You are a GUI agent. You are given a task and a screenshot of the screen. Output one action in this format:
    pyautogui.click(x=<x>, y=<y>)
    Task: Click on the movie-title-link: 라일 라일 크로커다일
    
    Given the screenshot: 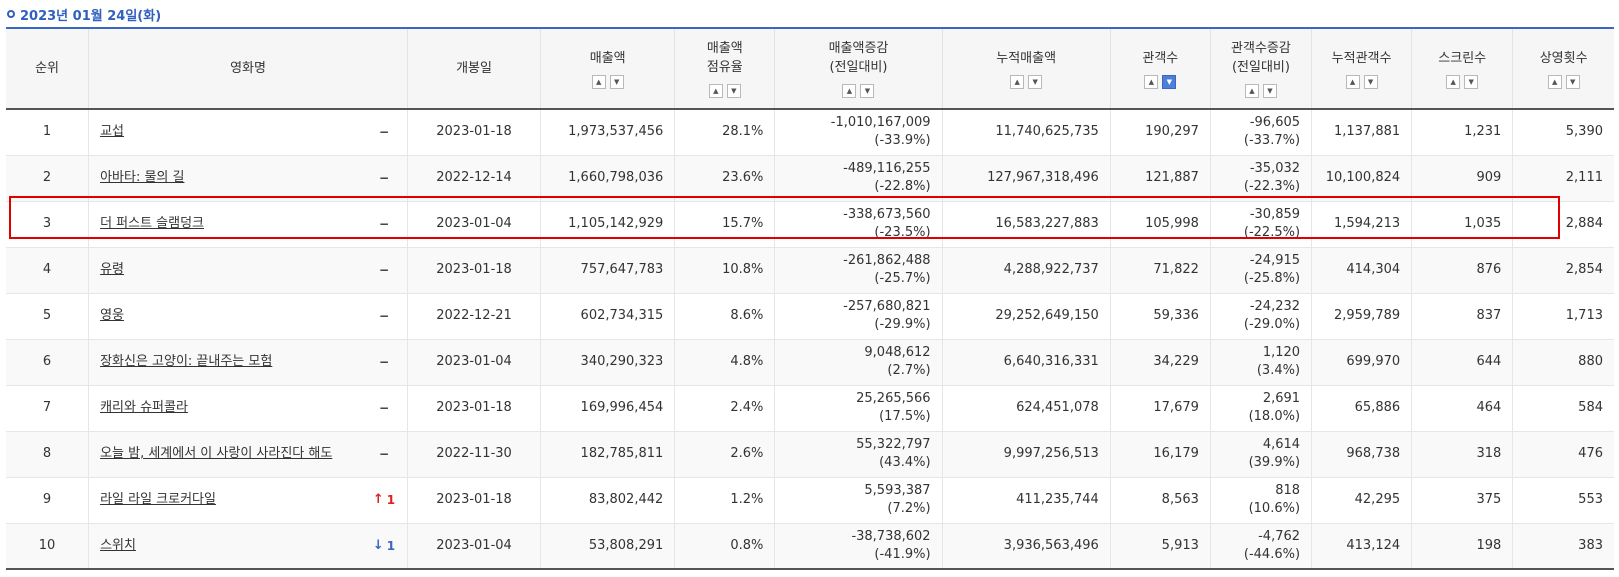 What is the action you would take?
    pyautogui.click(x=158, y=499)
    